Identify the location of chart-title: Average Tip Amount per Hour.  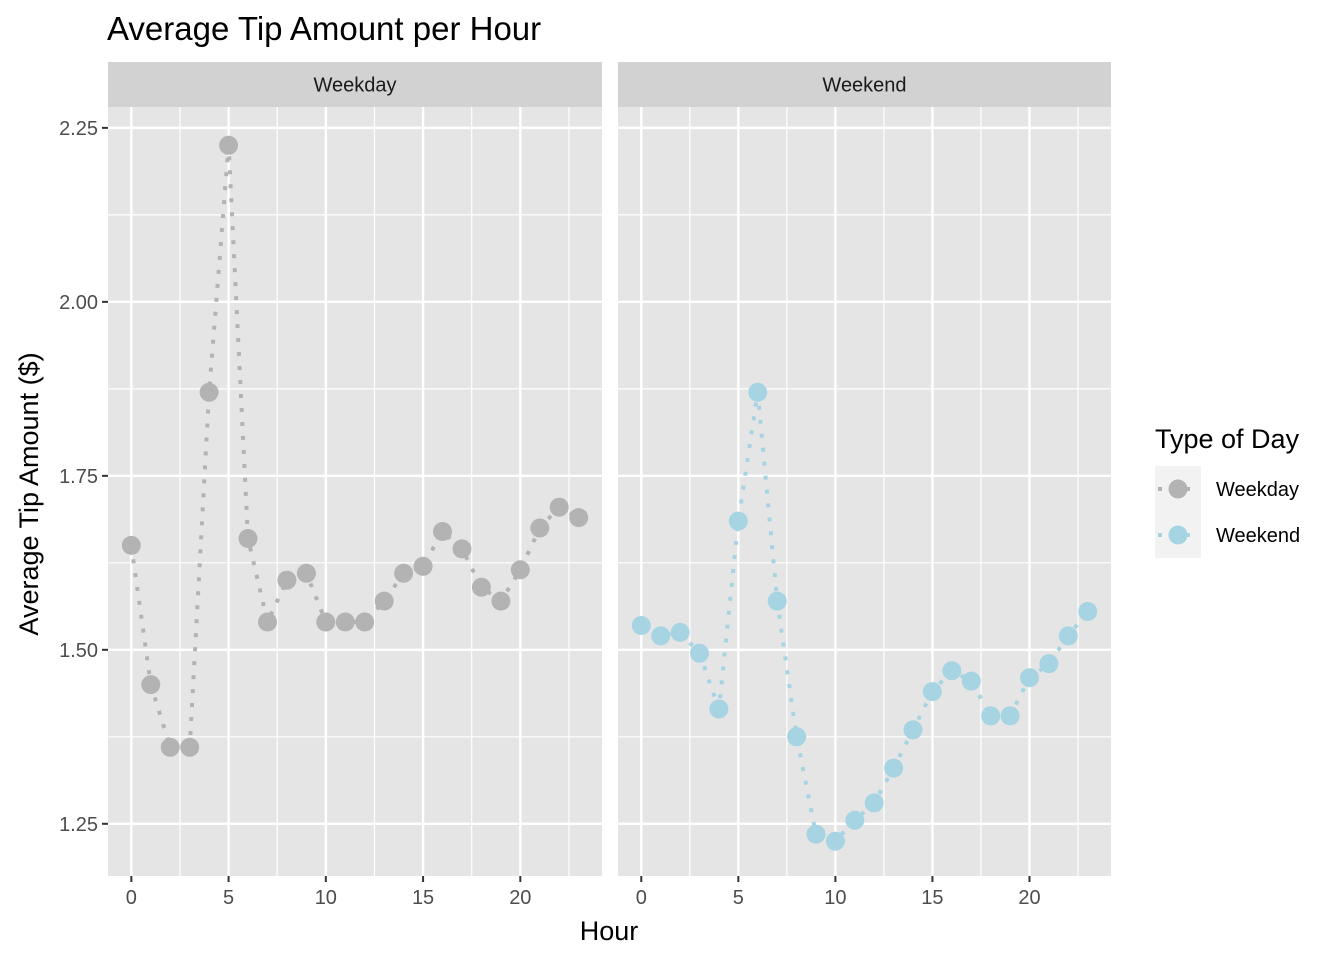
(324, 28).